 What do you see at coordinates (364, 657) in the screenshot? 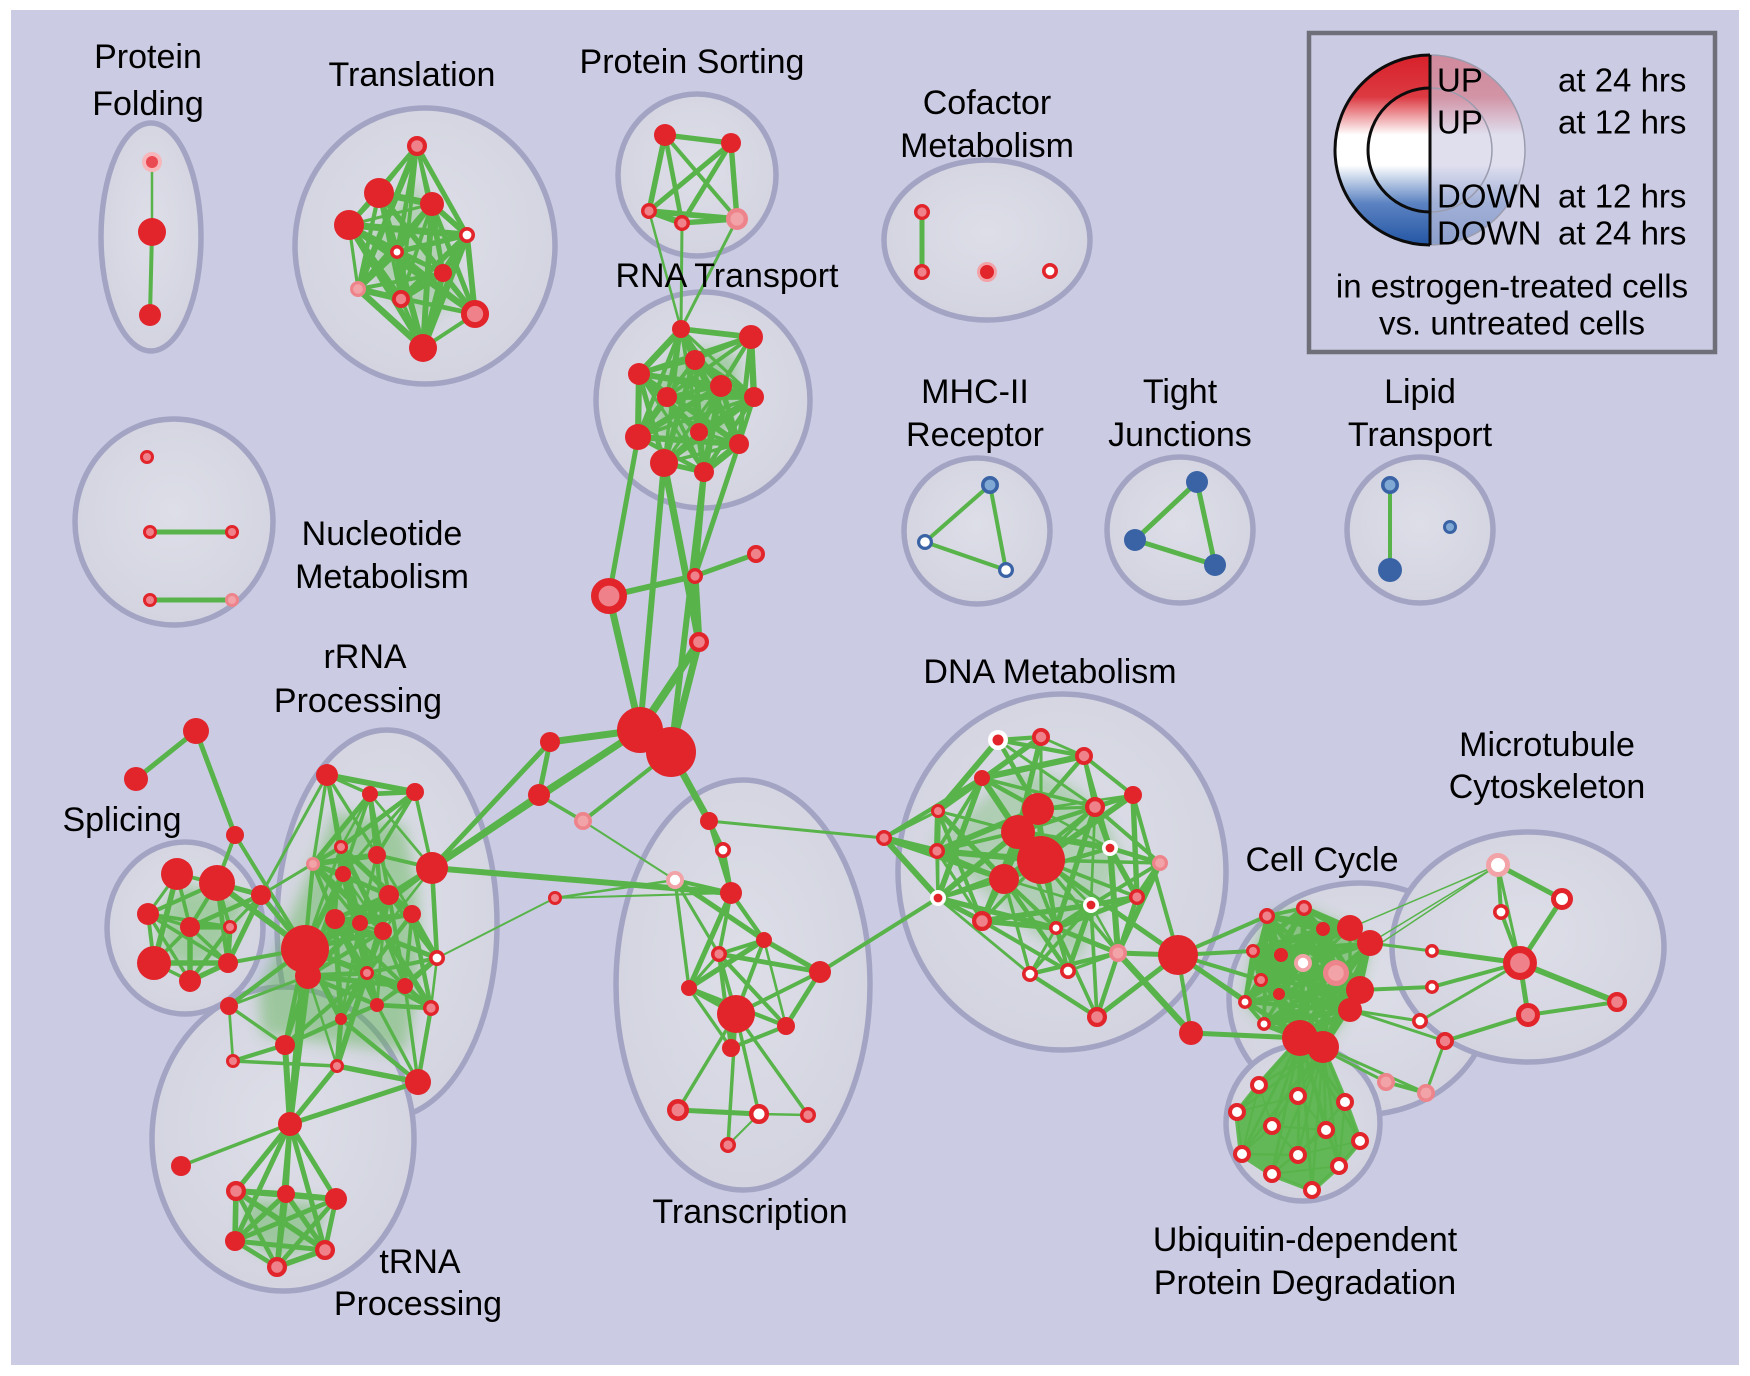
I see `svg-text: rRNA` at bounding box center [364, 657].